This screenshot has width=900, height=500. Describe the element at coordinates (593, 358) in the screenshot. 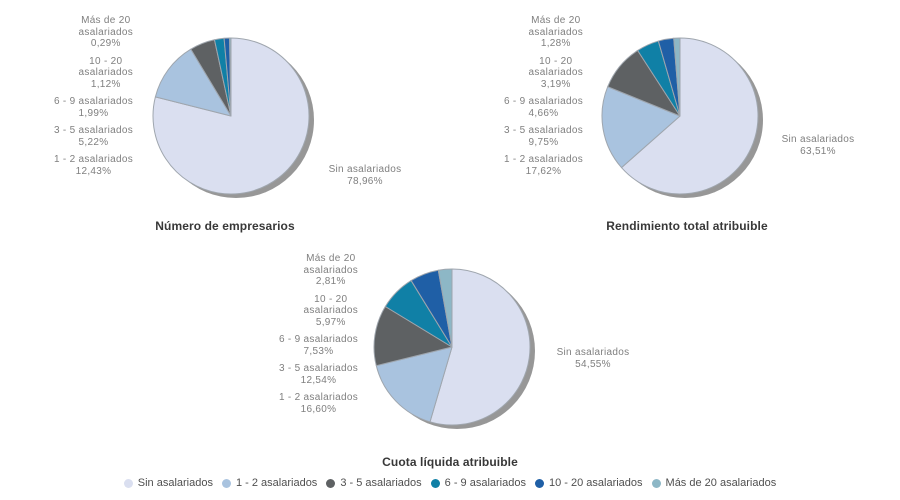

I see `slice-label-sin-asalariados: Sin asalariados 54,55%` at that location.